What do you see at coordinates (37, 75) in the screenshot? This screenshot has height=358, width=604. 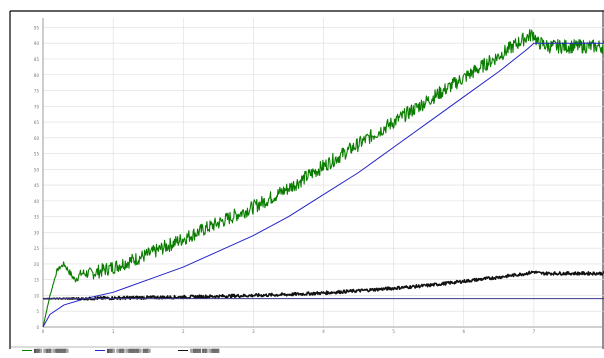 I see `y-tick-label: 80` at bounding box center [37, 75].